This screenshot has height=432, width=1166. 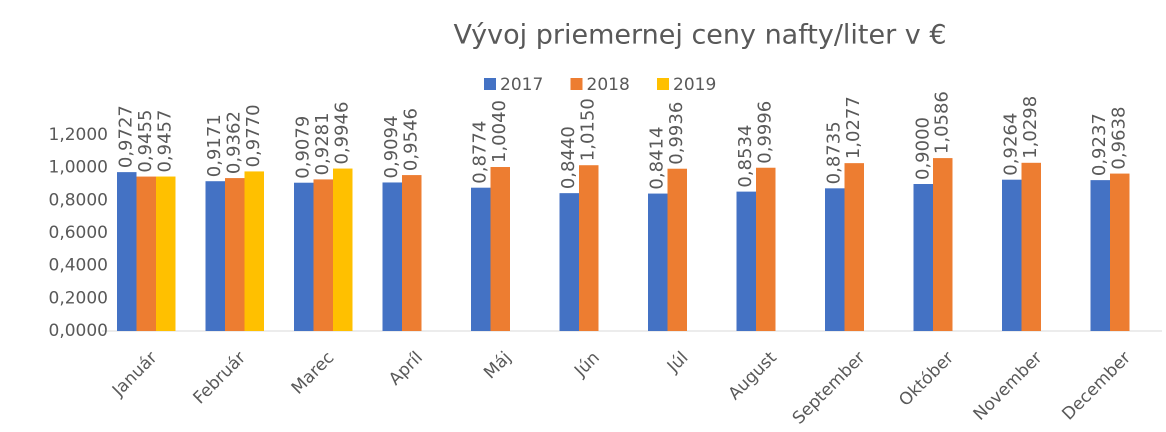 What do you see at coordinates (78, 168) in the screenshot?
I see `y-tick-label: 1,0000` at bounding box center [78, 168].